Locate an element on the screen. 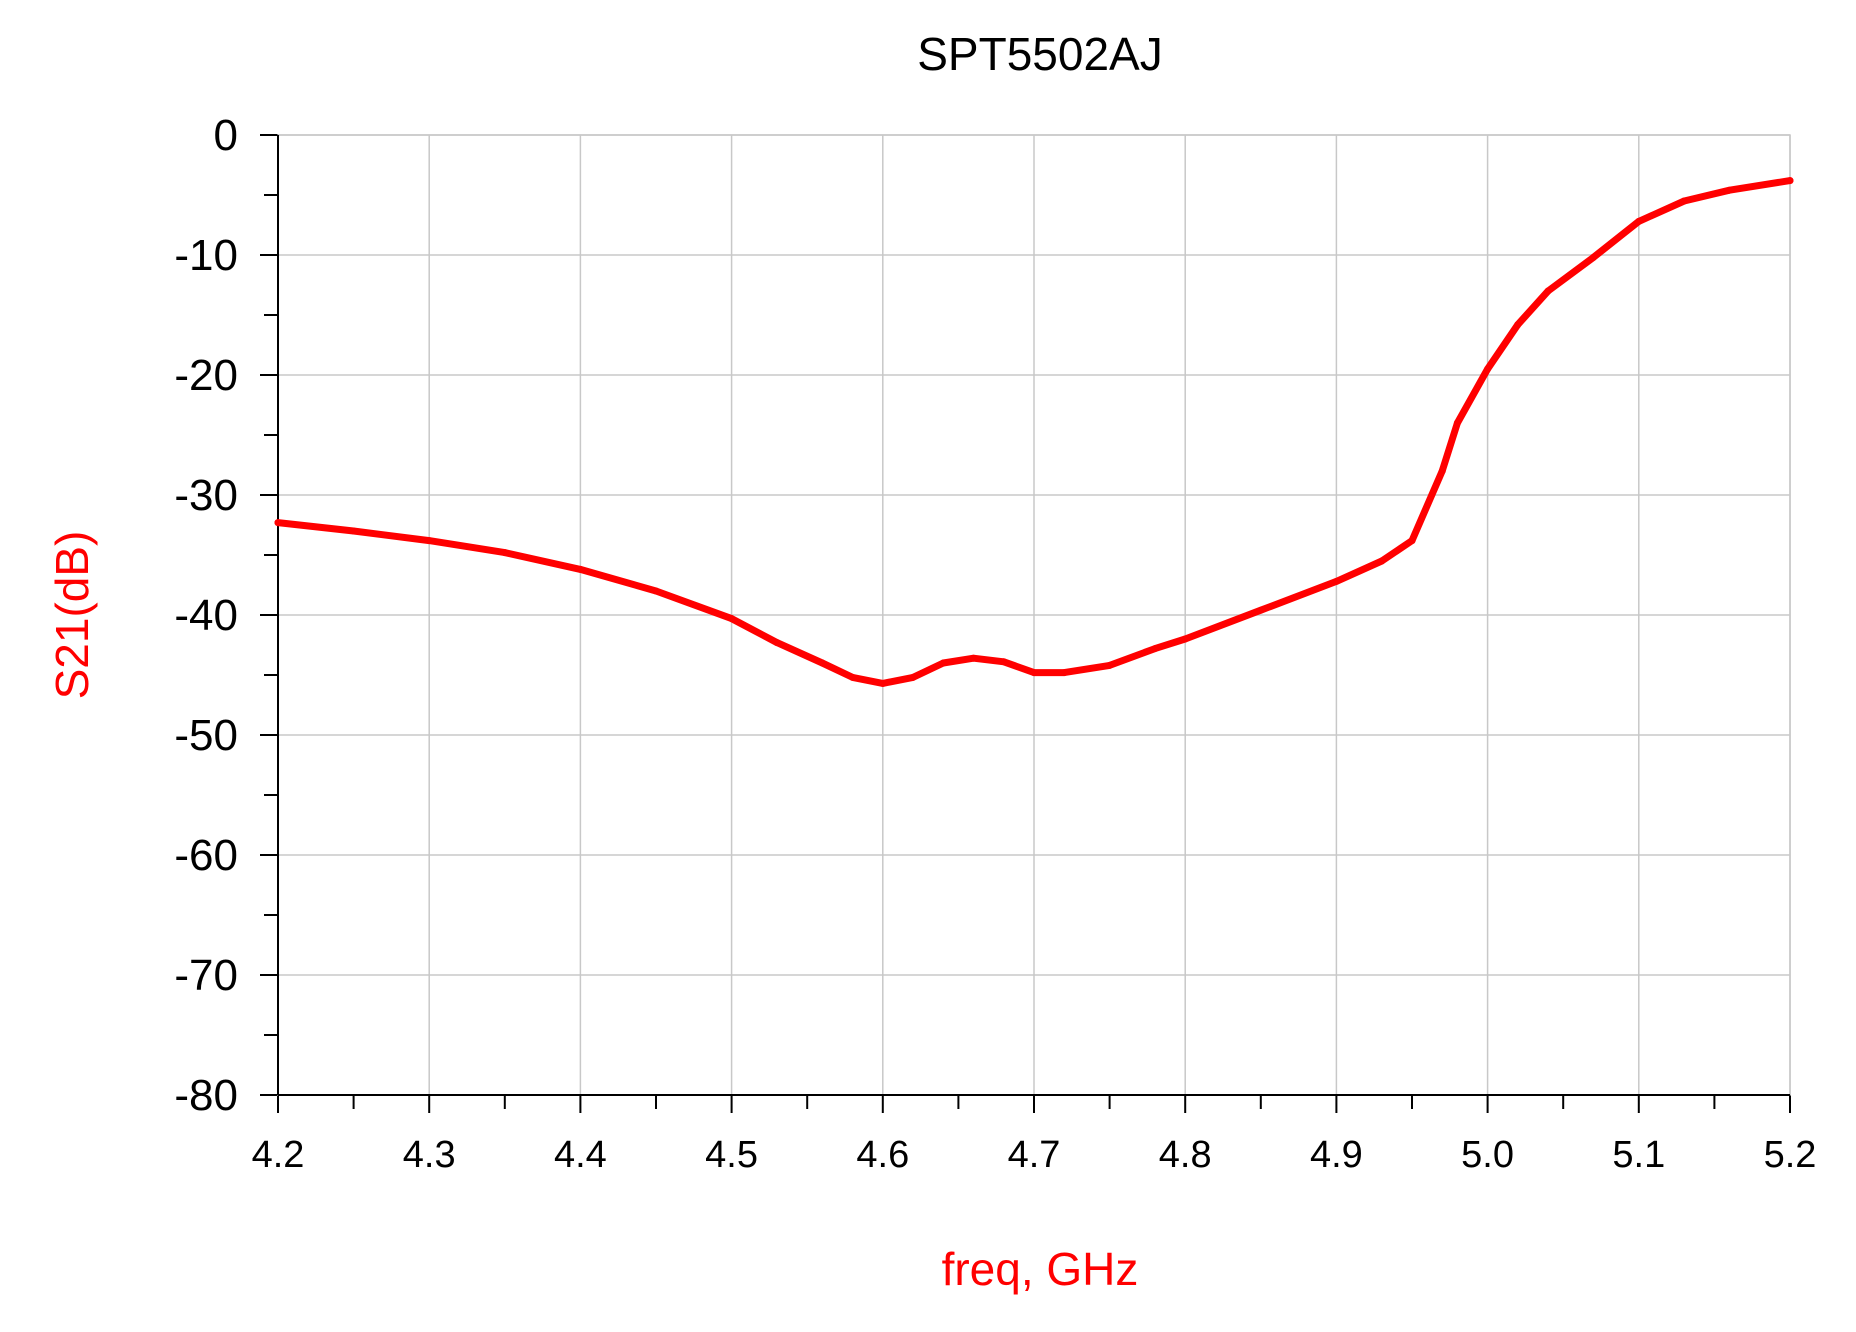 The width and height of the screenshot is (1856, 1332). x-tick-label: 4.3 is located at coordinates (429, 1155).